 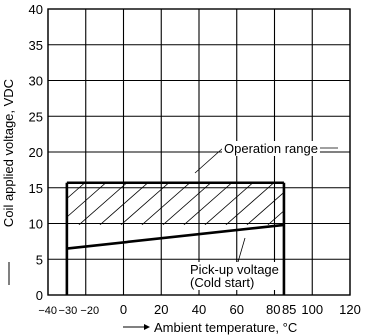 I want to click on y-tick-label-30: 30, so click(x=36, y=81).